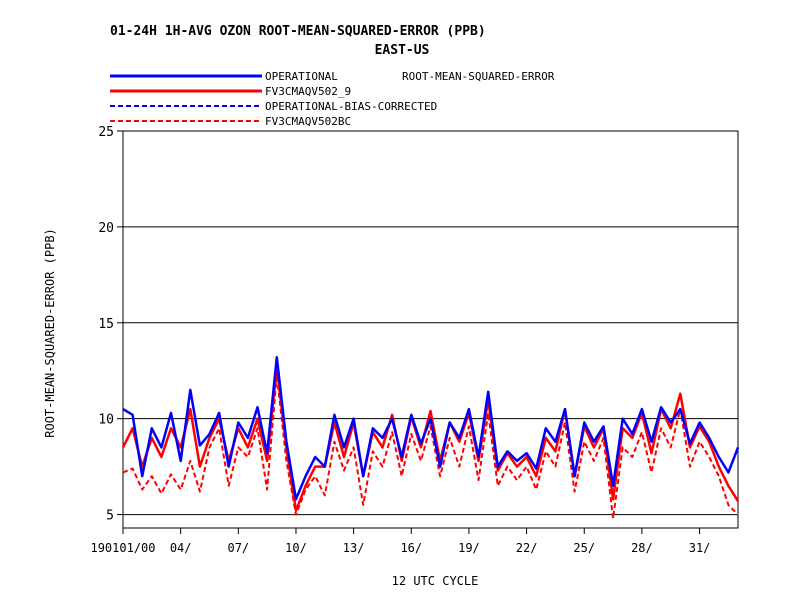 The width and height of the screenshot is (792, 612). Describe the element at coordinates (296, 548) in the screenshot. I see `x-tick-label: 10/` at that location.